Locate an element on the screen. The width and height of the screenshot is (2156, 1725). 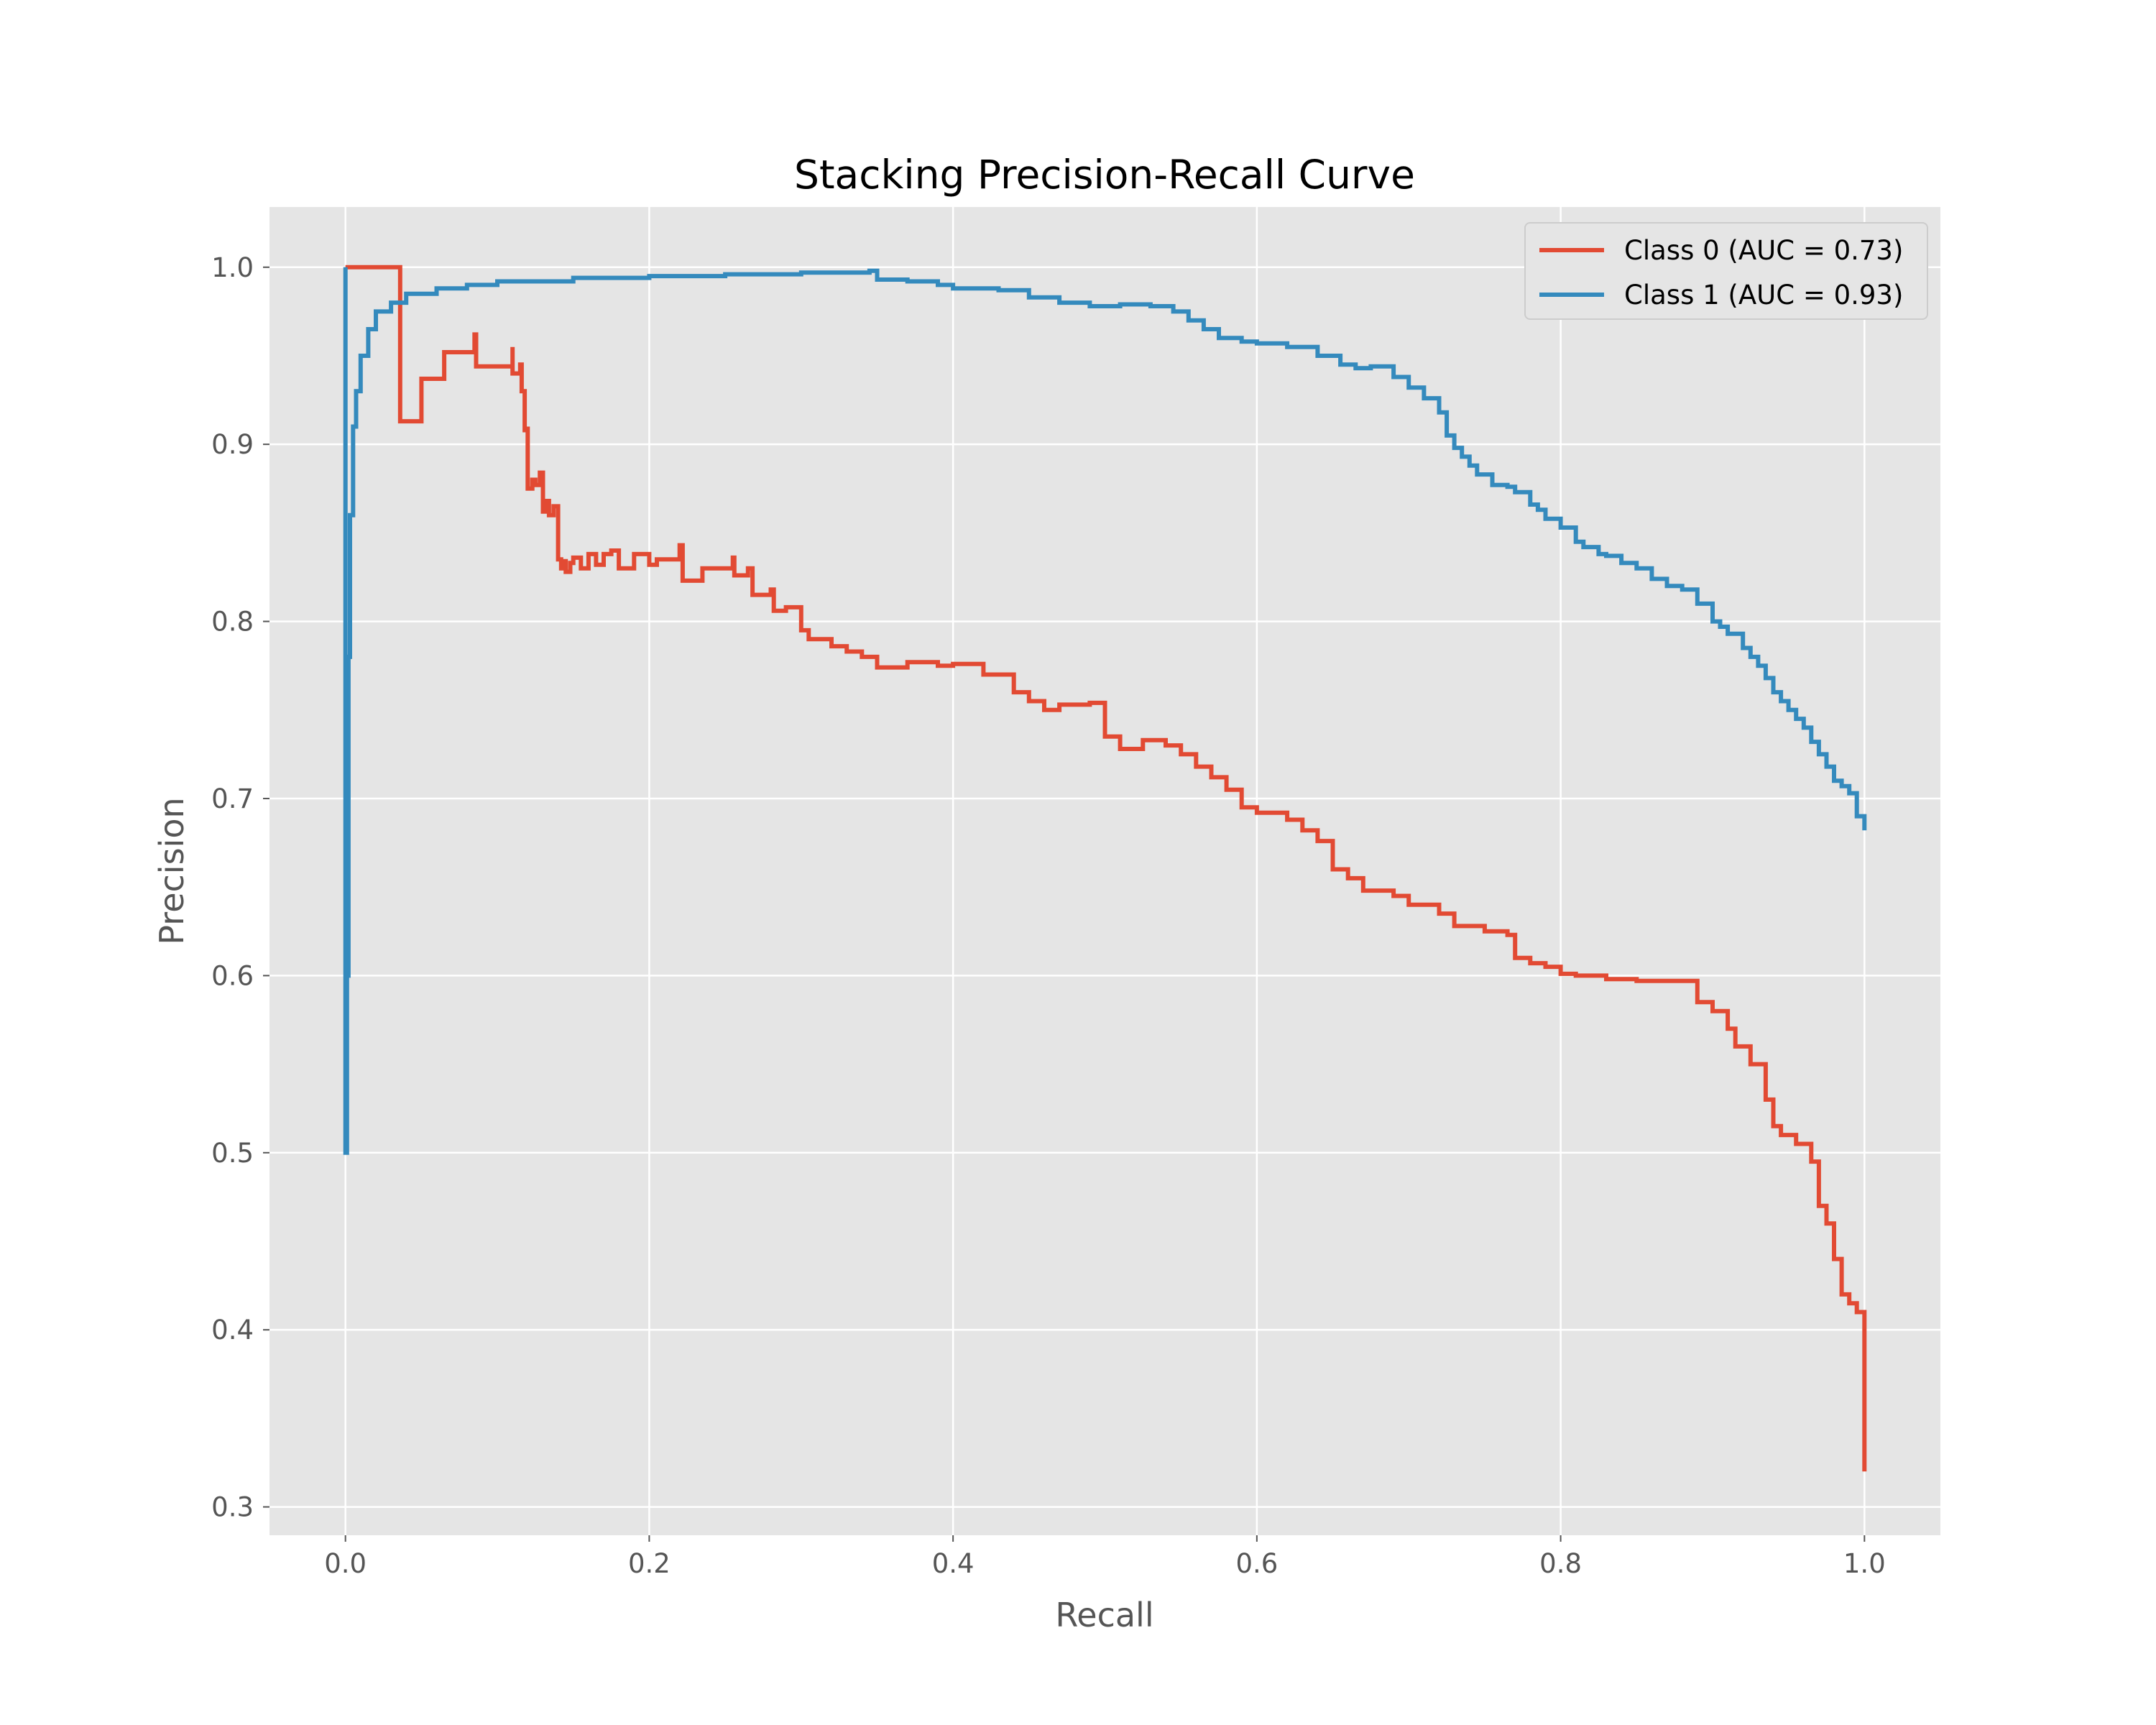
x-tick-label: 0.4 is located at coordinates (954, 1563).